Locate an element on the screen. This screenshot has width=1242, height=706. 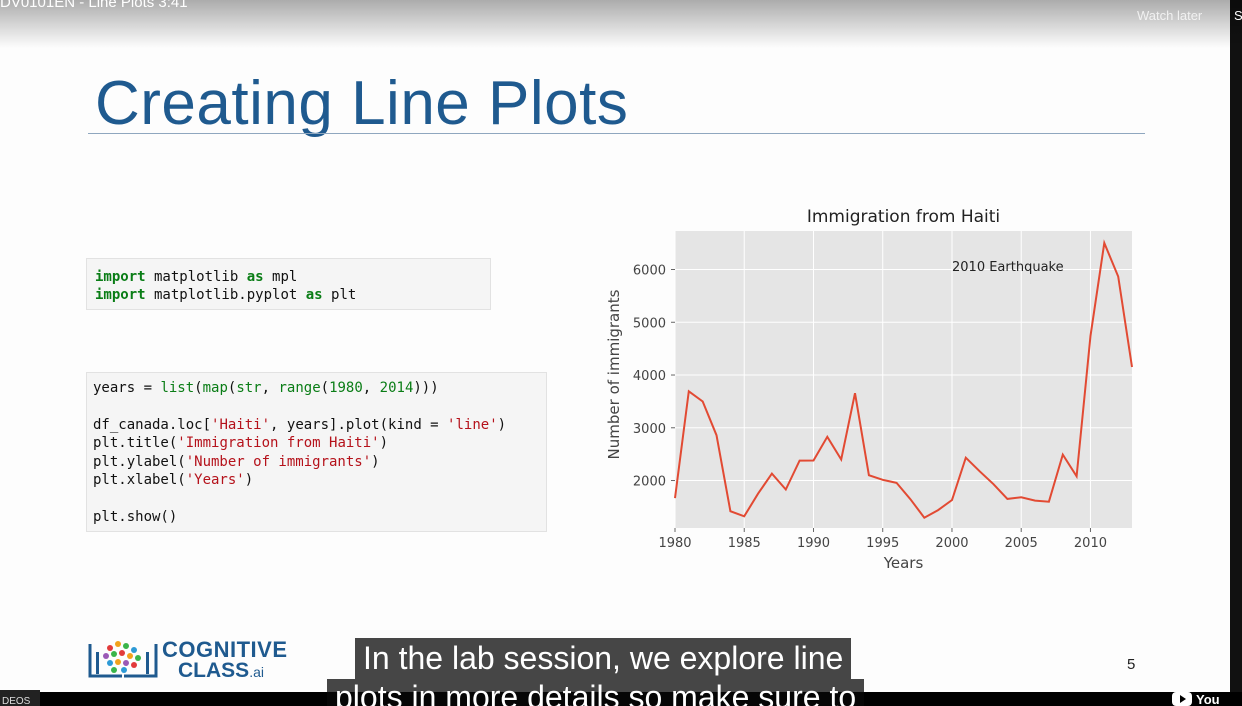
code-token: str is located at coordinates (249, 388).